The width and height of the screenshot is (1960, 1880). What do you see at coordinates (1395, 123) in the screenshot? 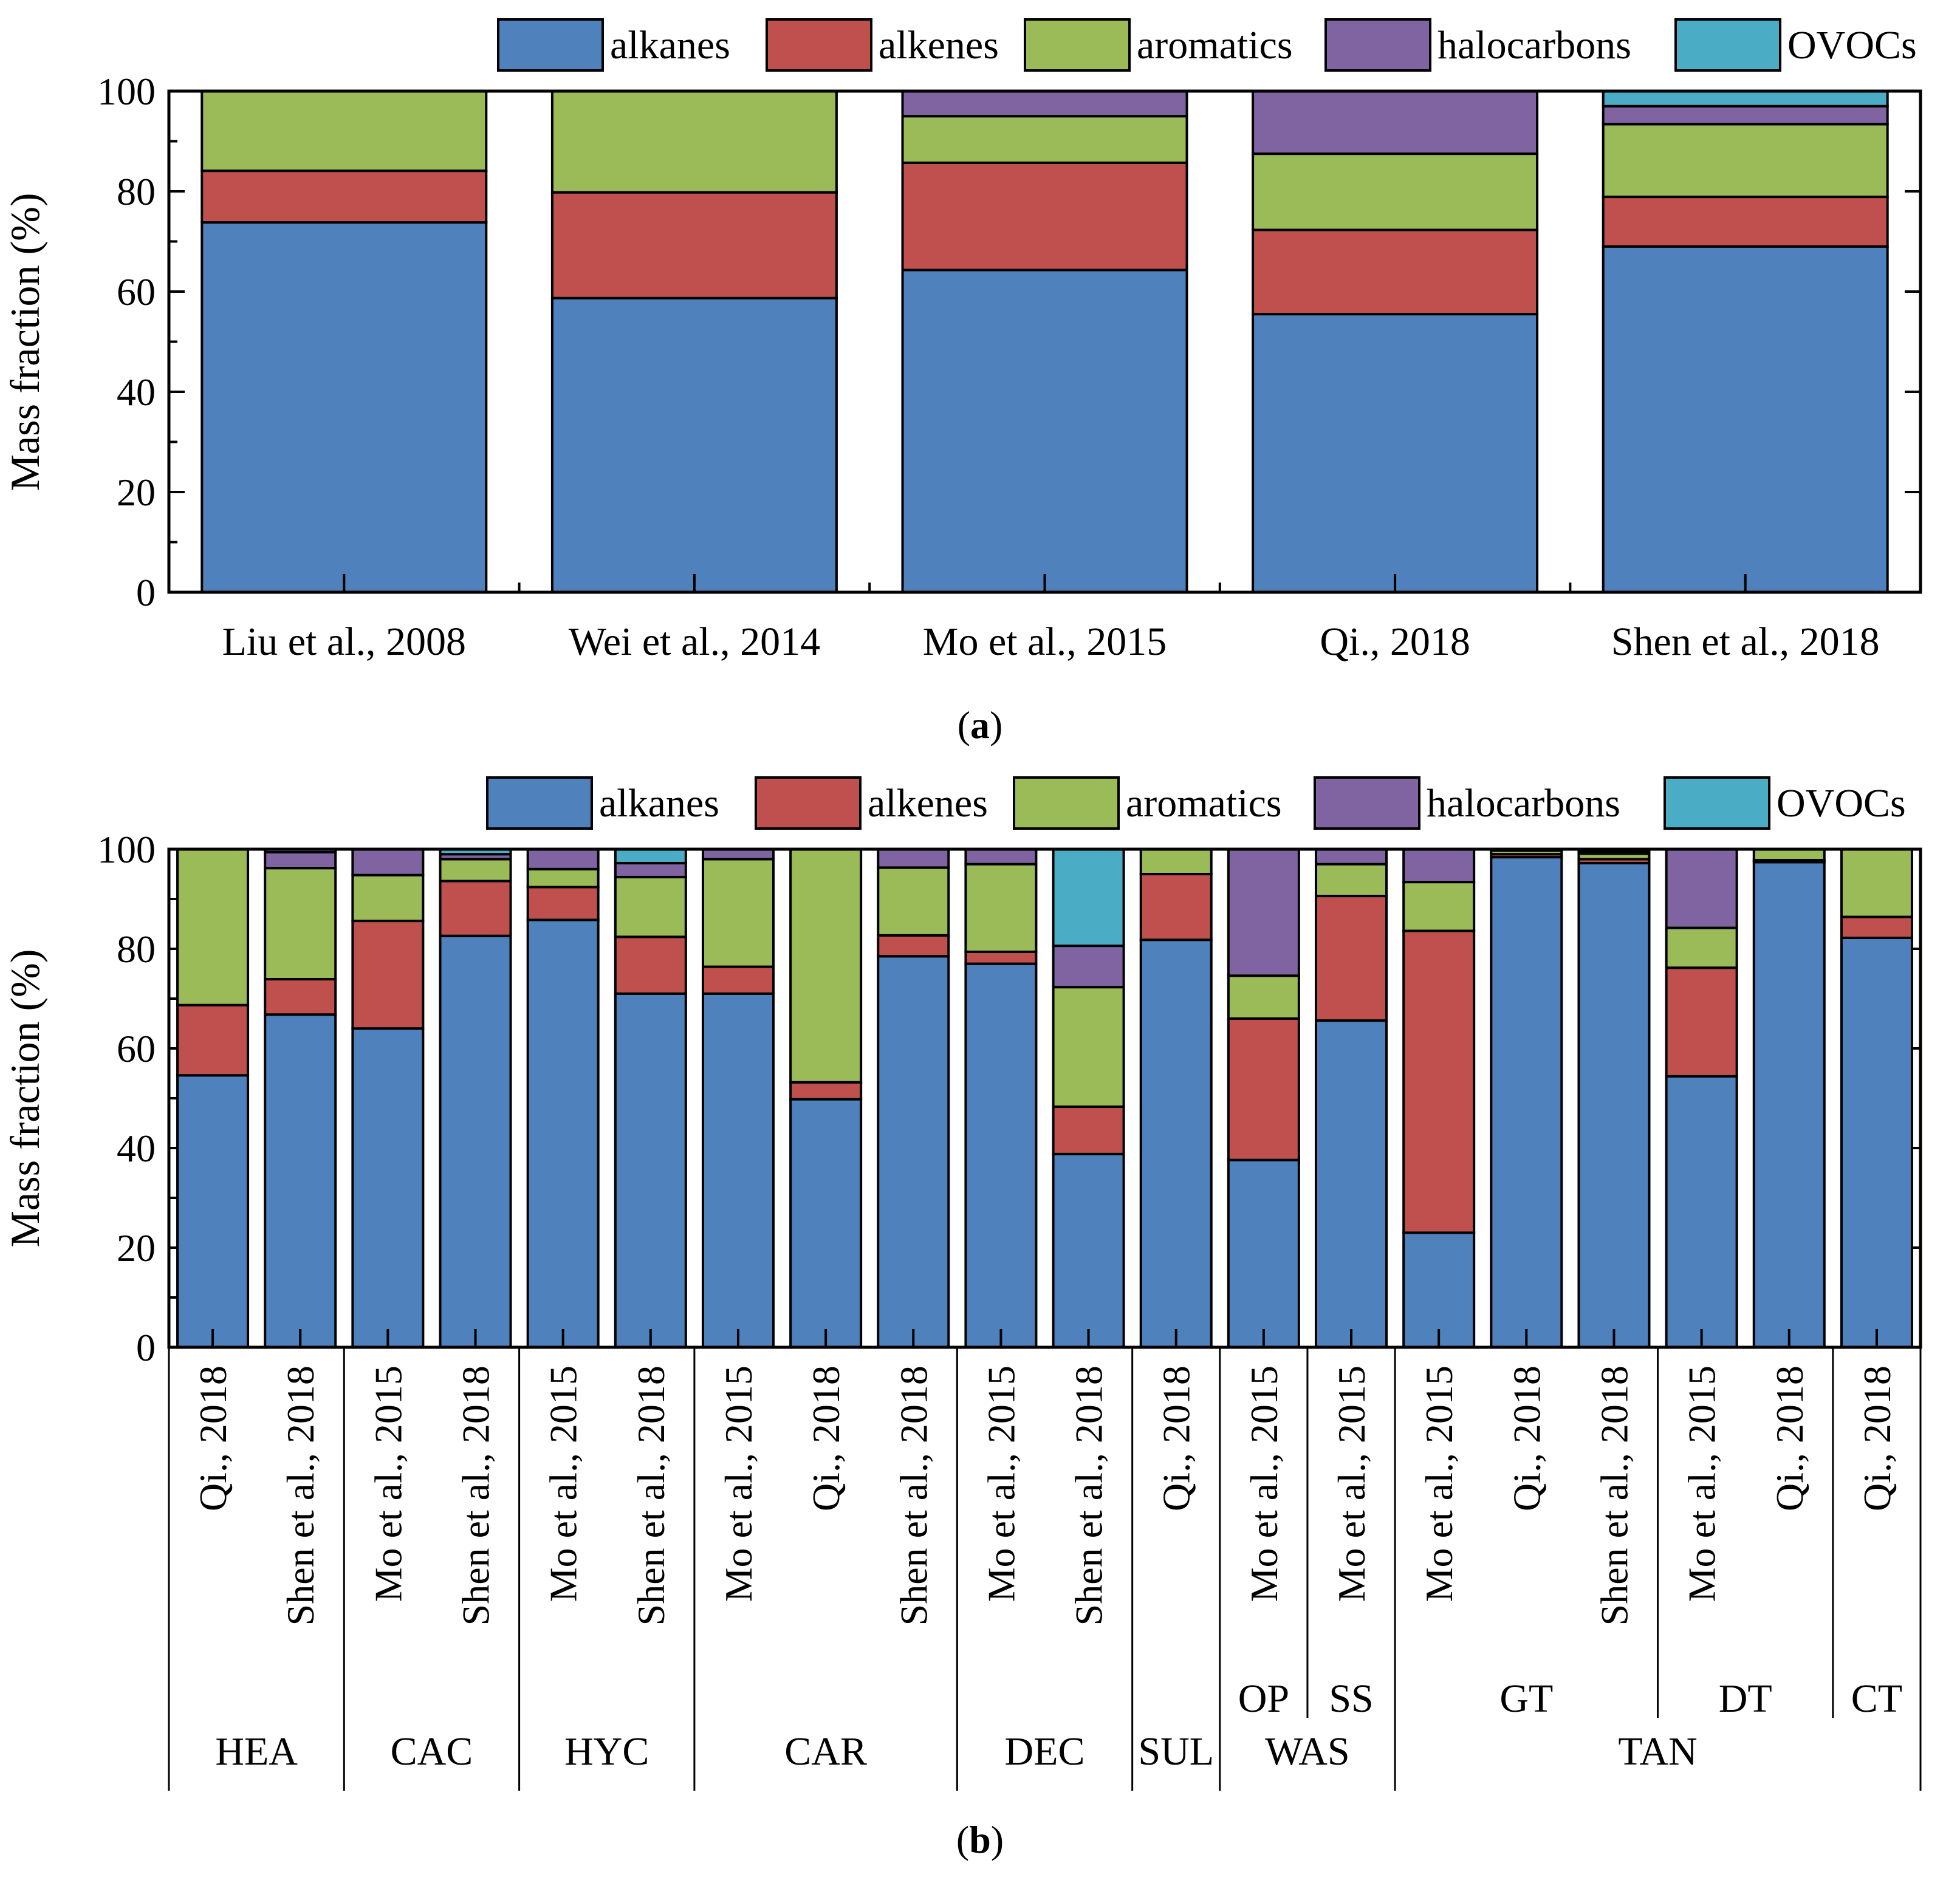
I see `panel-a-bar-segment-halocarbons` at bounding box center [1395, 123].